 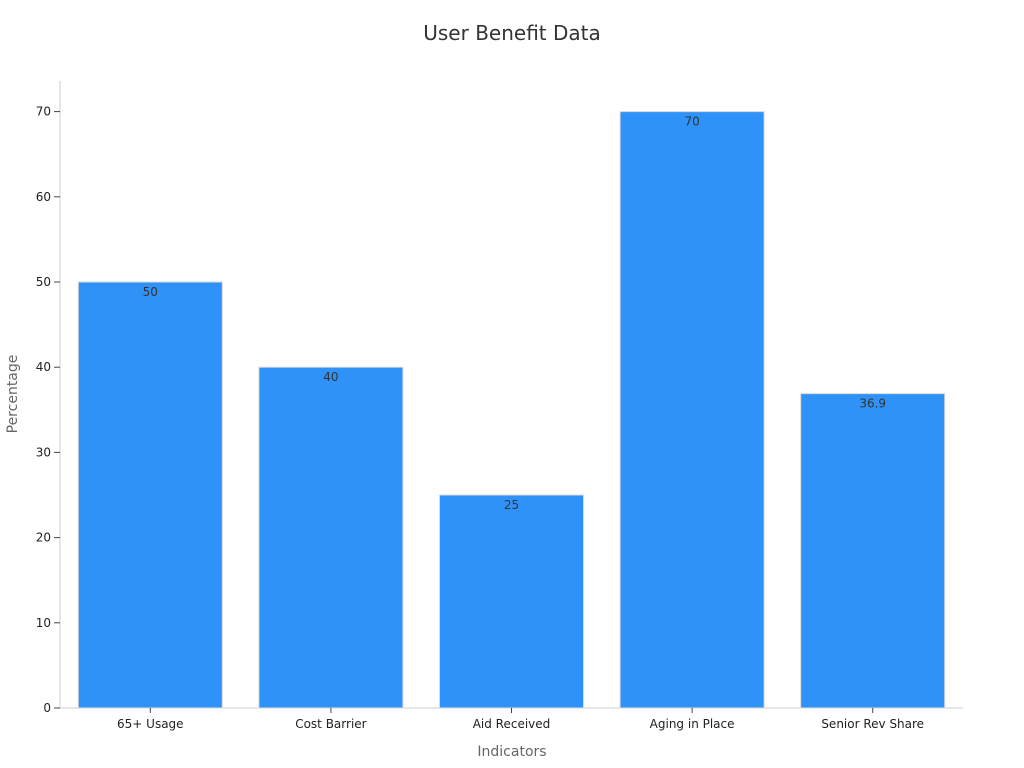 What do you see at coordinates (330, 377) in the screenshot?
I see `data-label-1: 40` at bounding box center [330, 377].